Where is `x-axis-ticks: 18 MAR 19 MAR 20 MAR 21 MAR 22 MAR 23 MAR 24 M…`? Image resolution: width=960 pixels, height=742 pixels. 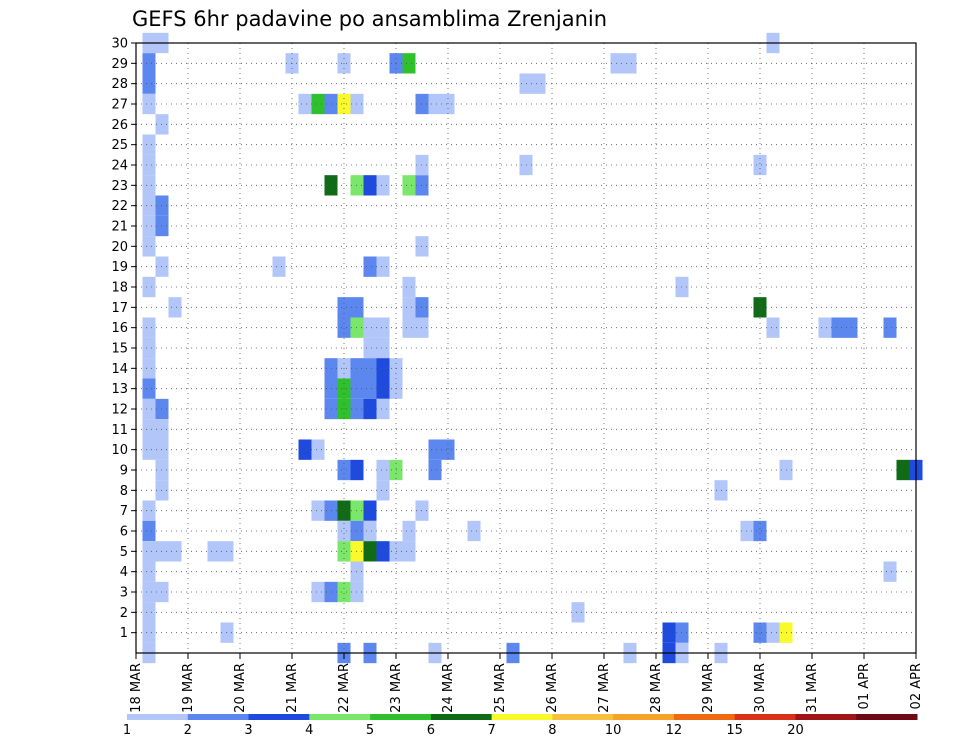 x-axis-ticks: 18 MAR 19 MAR 20 MAR 21 MAR 22 MAR 23 MAR 24 M… is located at coordinates (526, 683).